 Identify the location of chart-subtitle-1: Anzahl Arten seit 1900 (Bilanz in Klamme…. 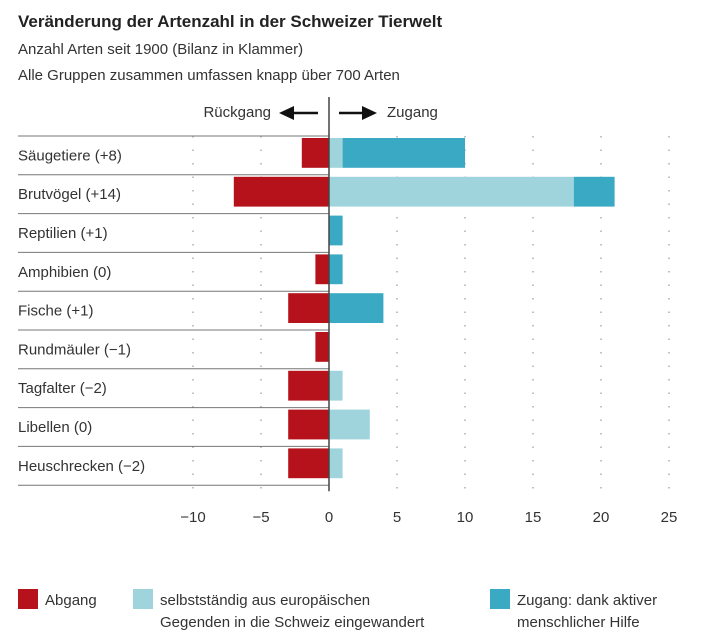
(160, 49).